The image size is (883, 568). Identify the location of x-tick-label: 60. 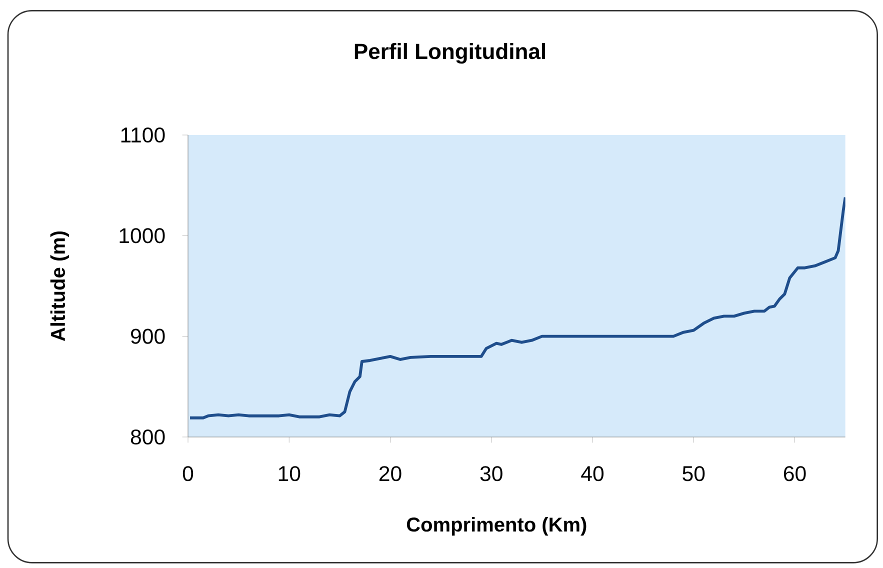
(795, 474).